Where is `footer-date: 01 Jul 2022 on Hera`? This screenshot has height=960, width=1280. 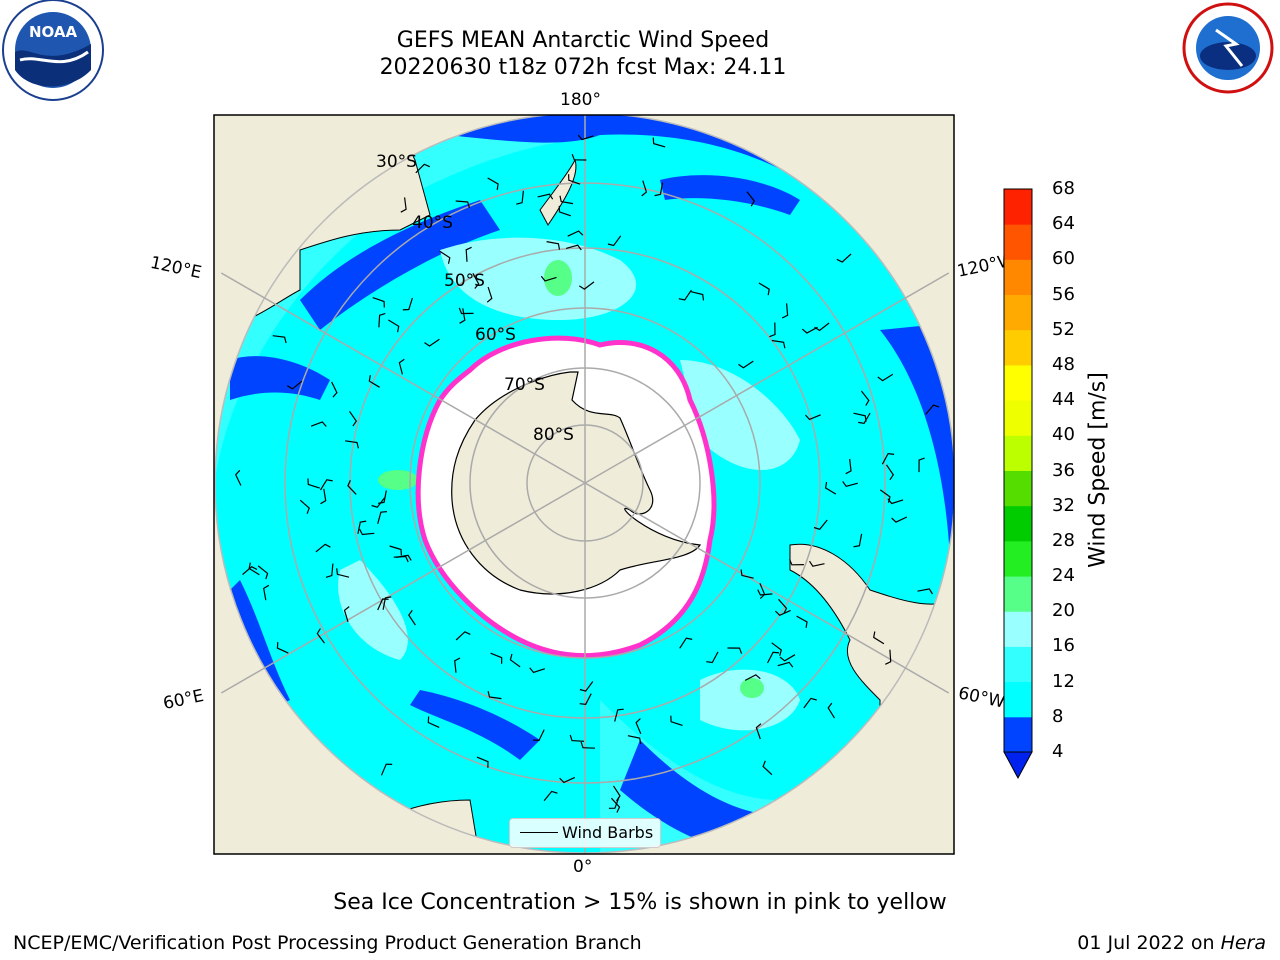
footer-date: 01 Jul 2022 on Hera is located at coordinates (1171, 943).